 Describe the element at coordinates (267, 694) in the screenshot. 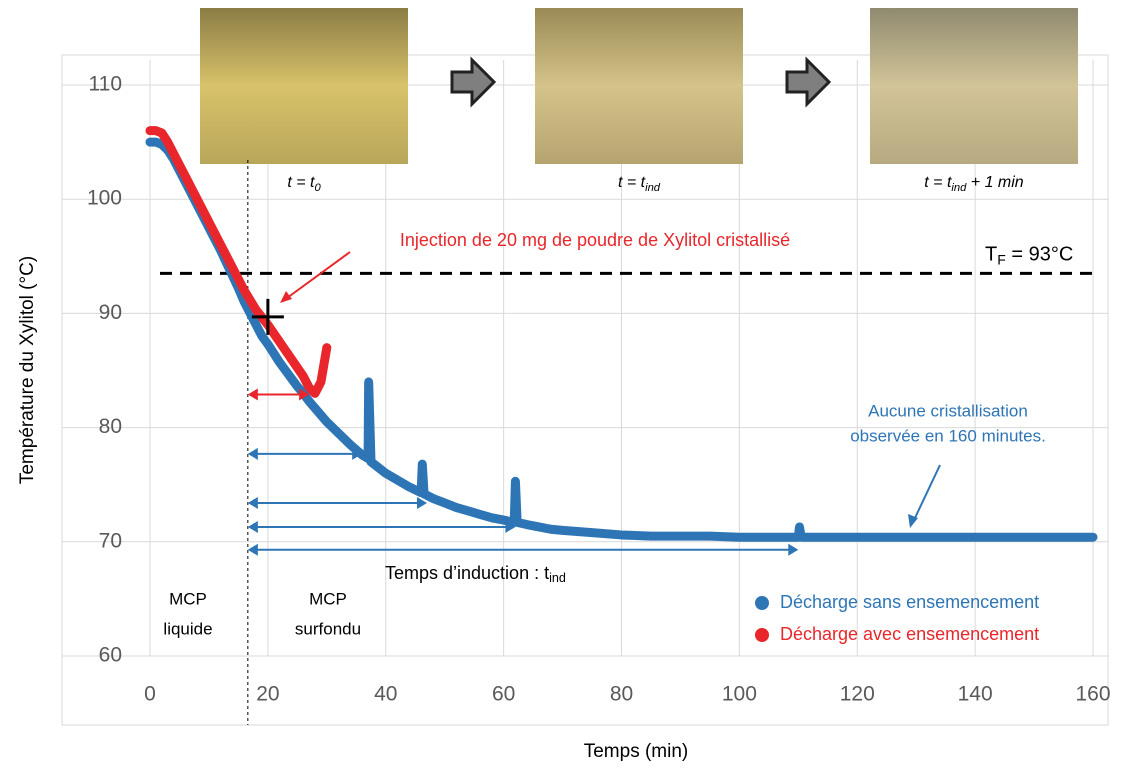

I see `x-tick-label: 20` at that location.